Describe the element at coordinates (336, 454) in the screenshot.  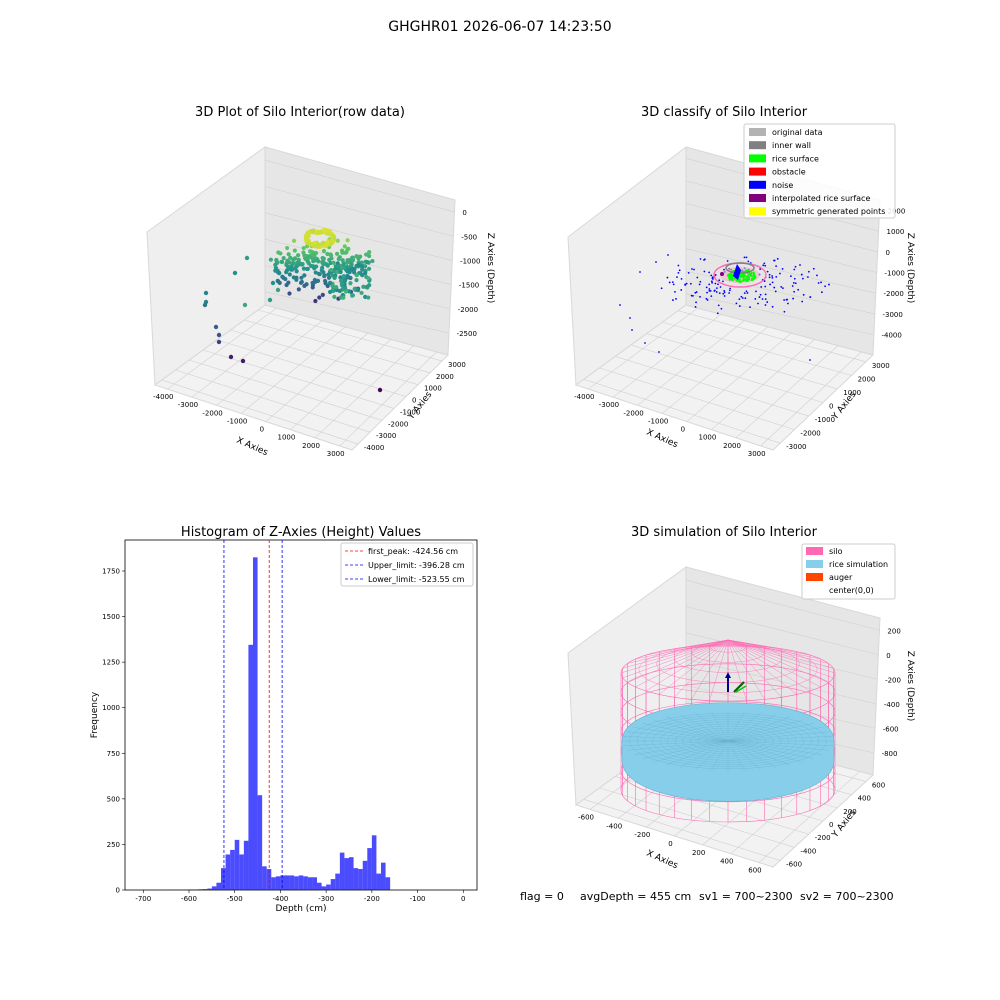
I see `x-tick-label: 3000` at that location.